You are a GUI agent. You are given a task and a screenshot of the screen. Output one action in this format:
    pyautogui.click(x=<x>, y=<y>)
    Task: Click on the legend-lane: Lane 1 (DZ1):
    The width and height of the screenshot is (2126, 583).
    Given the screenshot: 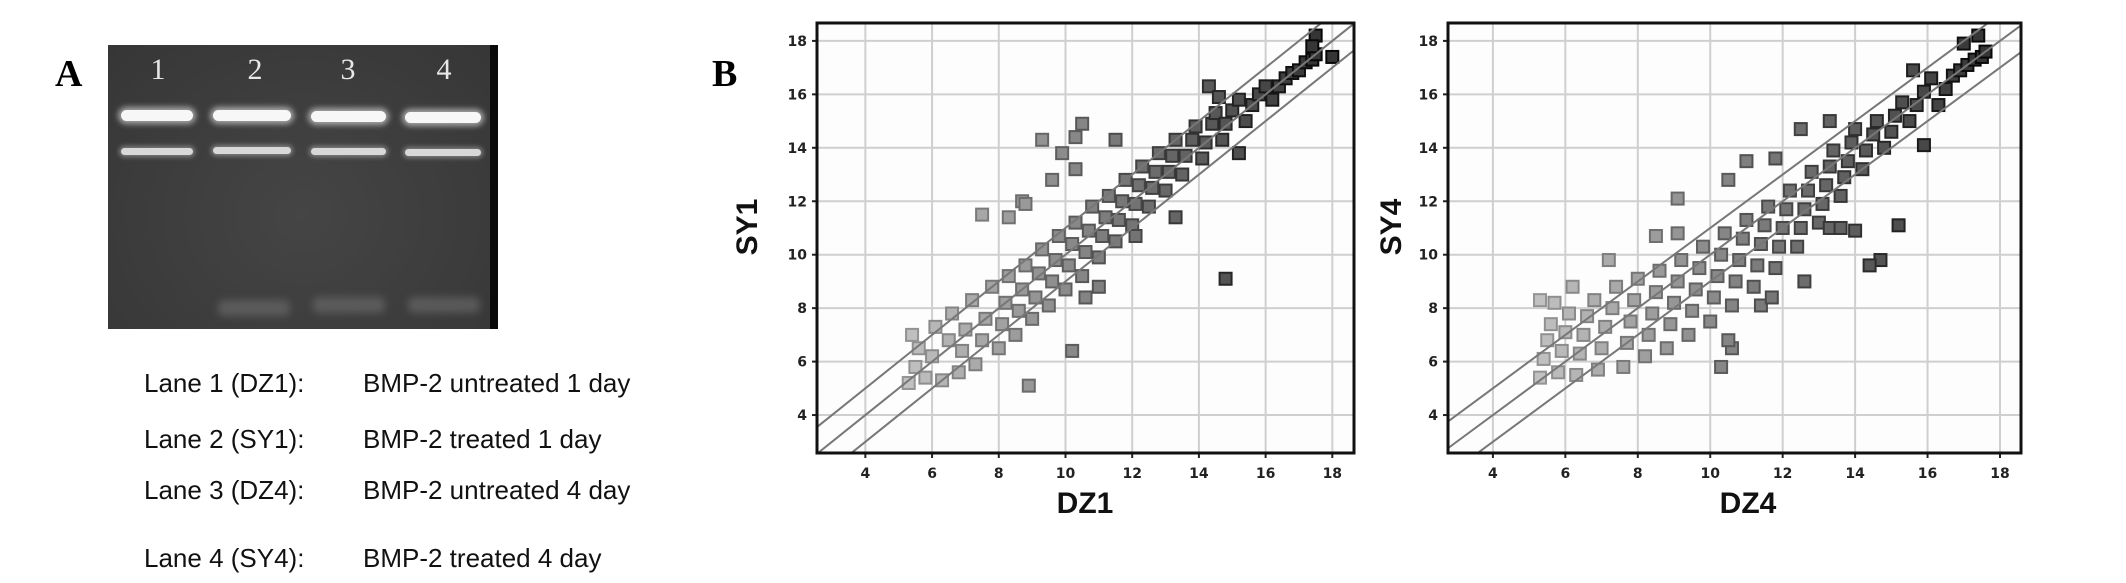 What is the action you would take?
    pyautogui.click(x=224, y=383)
    